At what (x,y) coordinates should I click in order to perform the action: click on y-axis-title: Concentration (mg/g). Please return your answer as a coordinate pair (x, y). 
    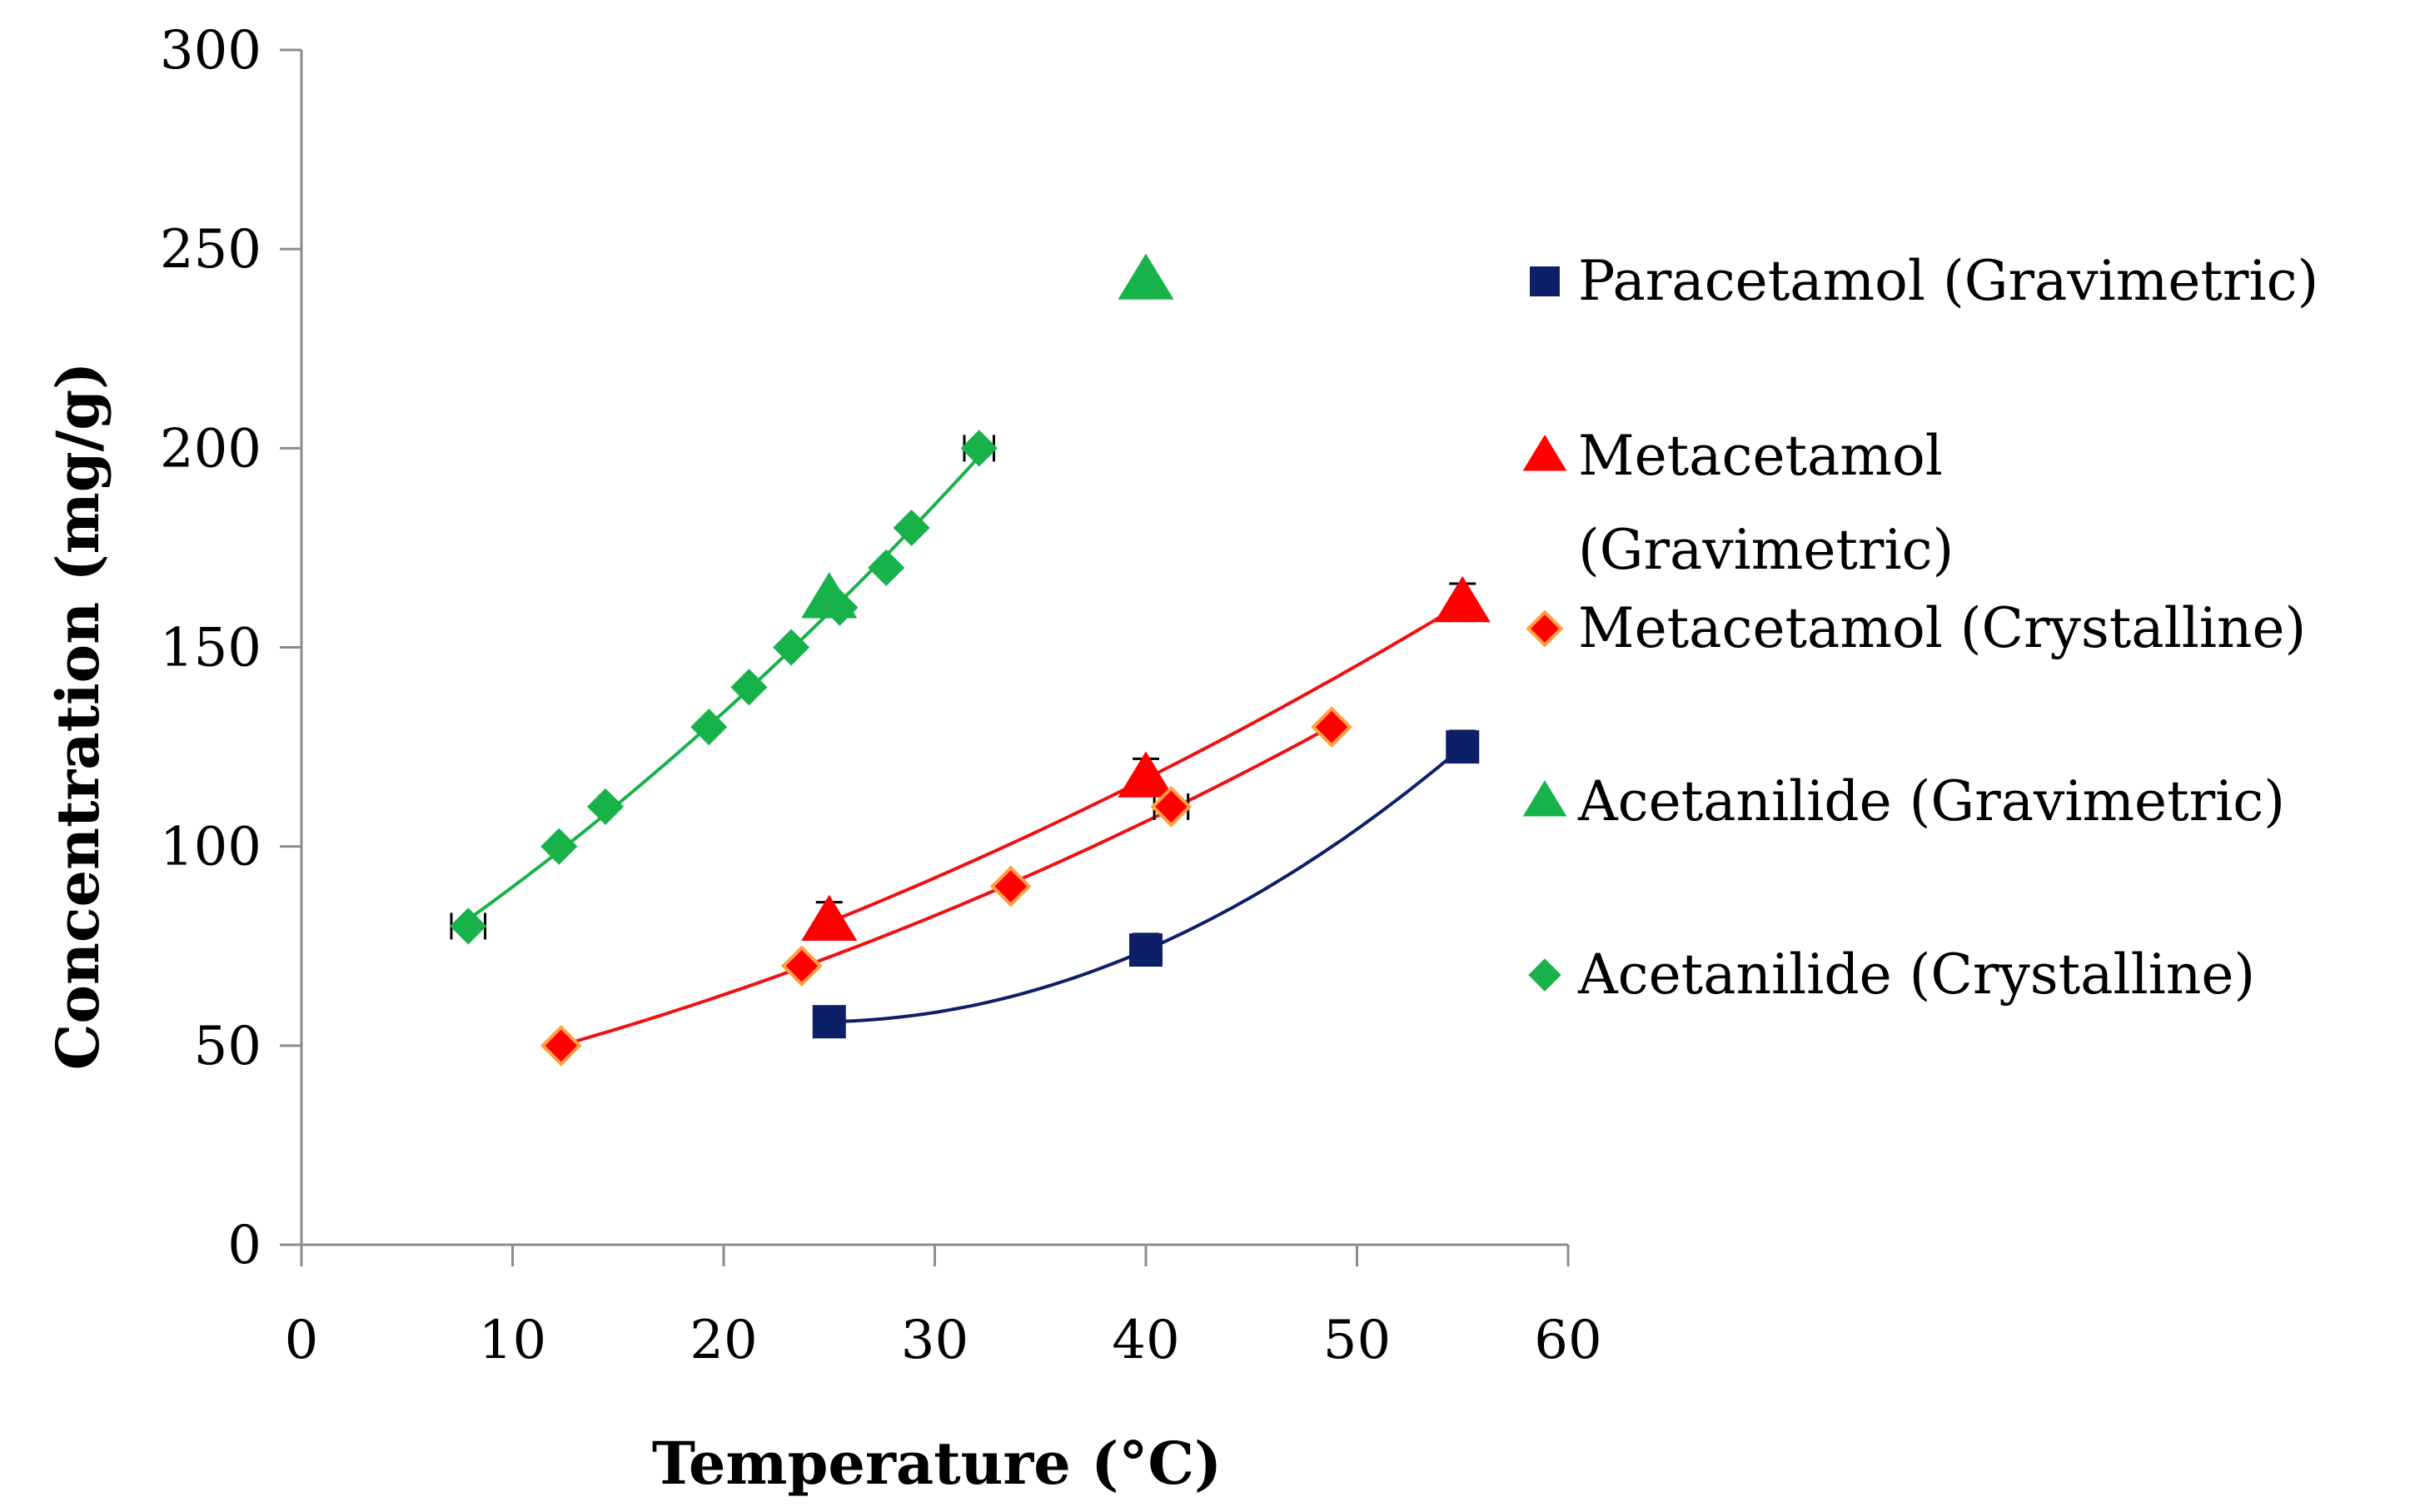
    Looking at the image, I should click on (77, 717).